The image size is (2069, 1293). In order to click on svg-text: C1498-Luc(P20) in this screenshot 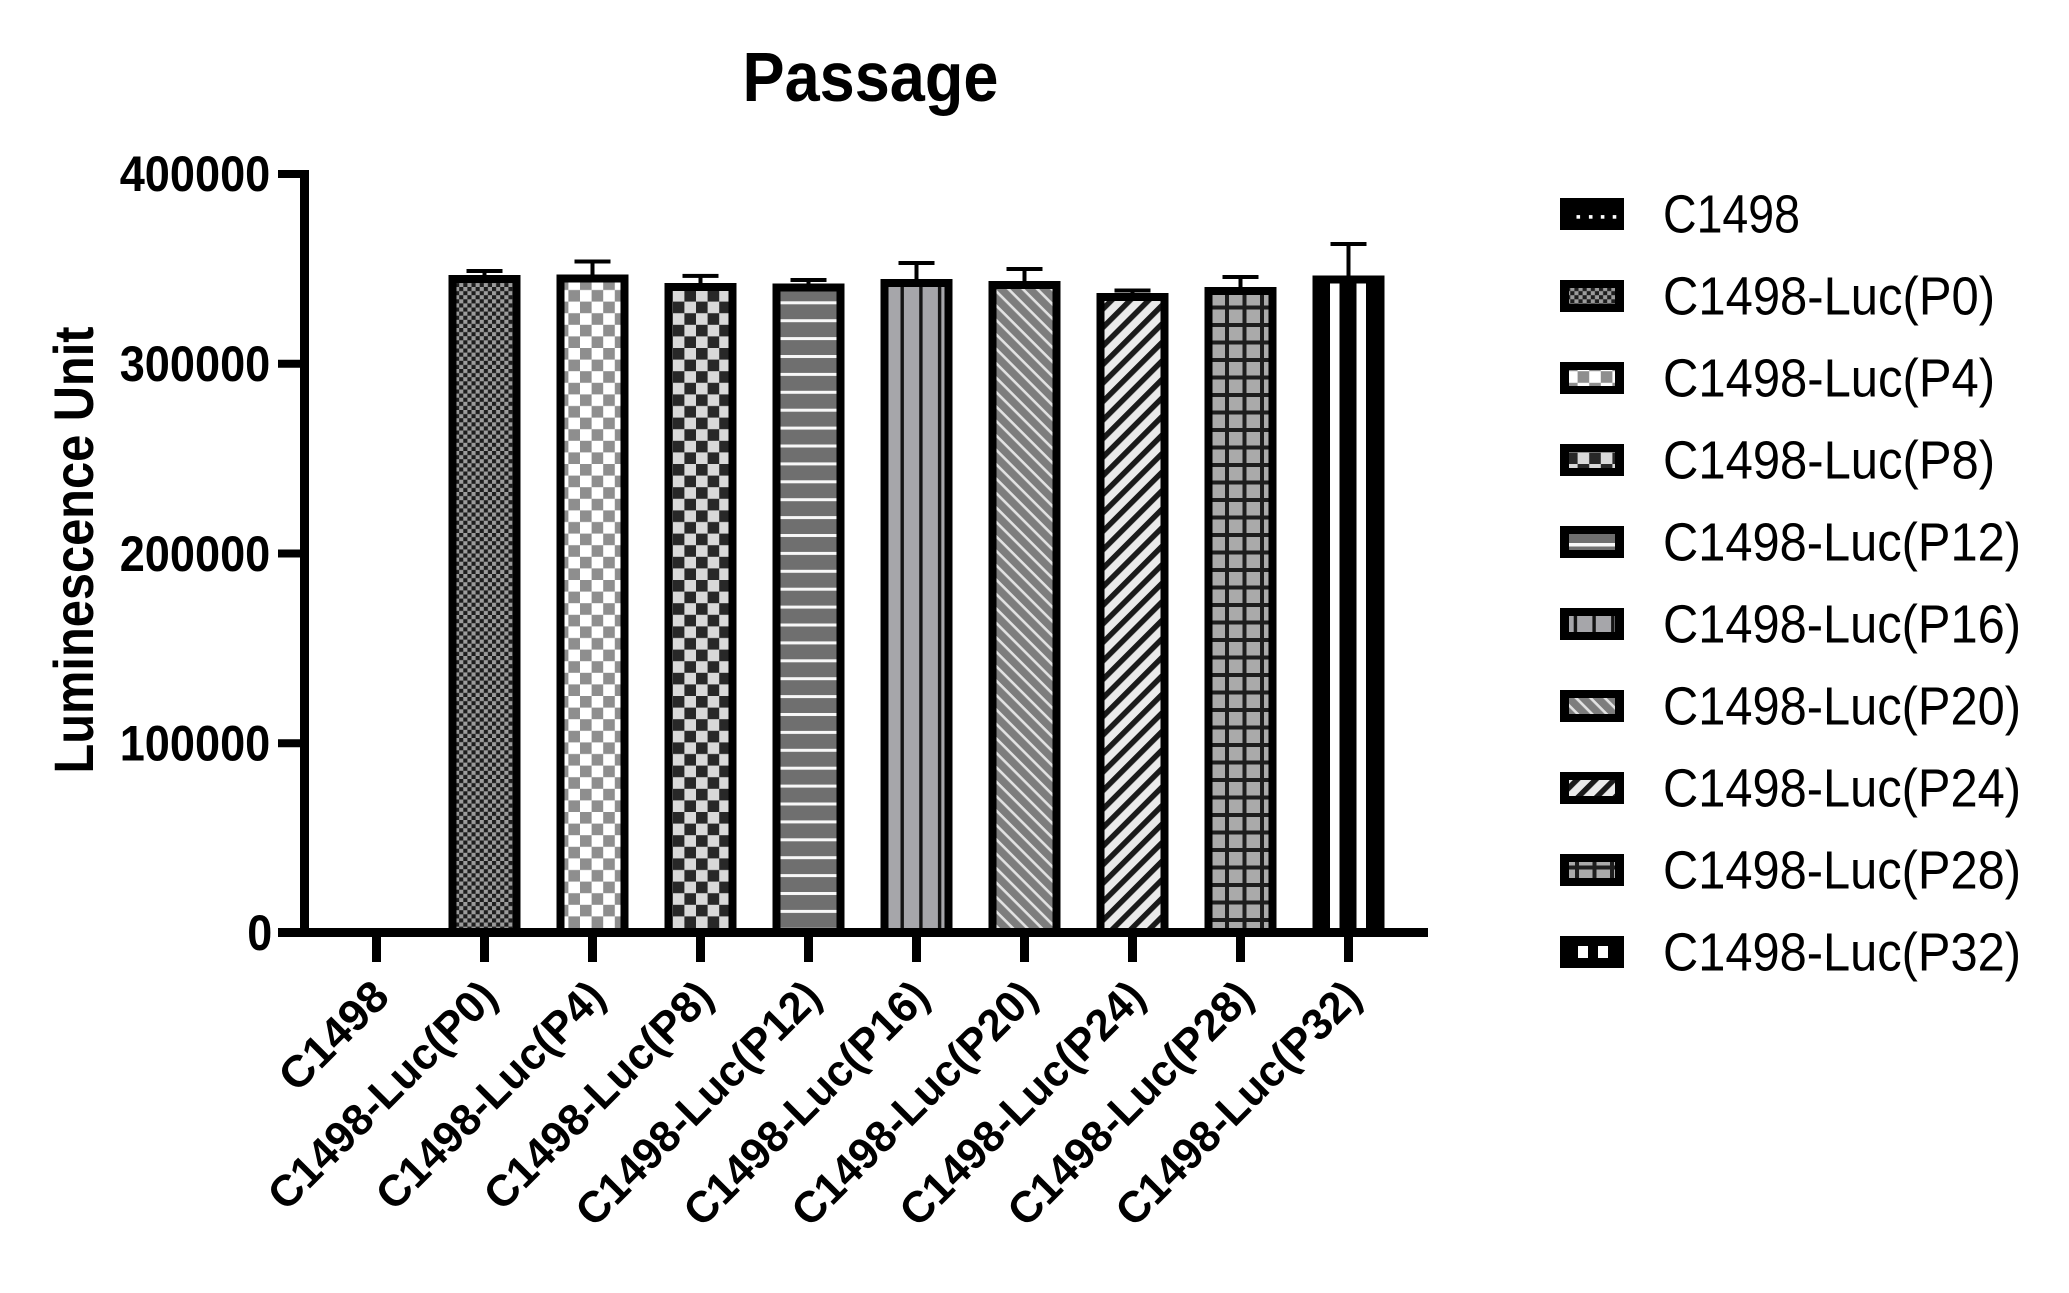, I will do `click(1842, 706)`.